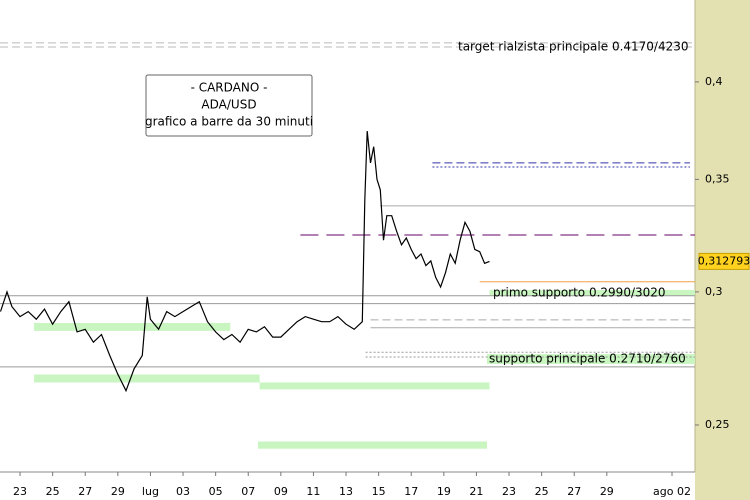 This screenshot has height=500, width=750. I want to click on zone-label: primo supporto 0.2990/3020, so click(579, 292).